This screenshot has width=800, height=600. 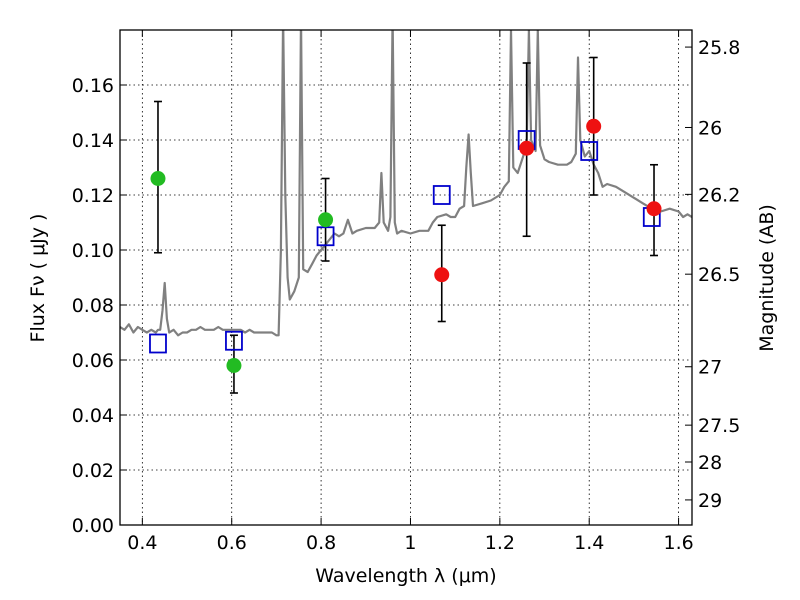 I want to click on y2-tick-label: 29, so click(x=710, y=501).